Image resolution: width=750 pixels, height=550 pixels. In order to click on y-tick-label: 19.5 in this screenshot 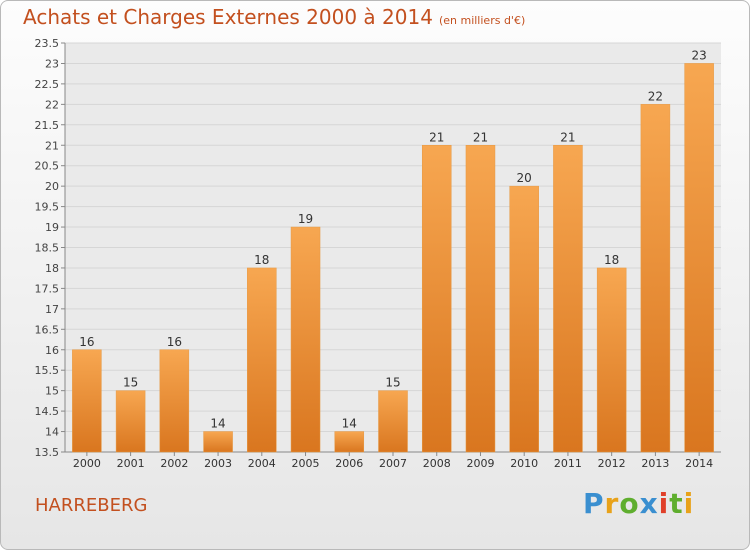, I will do `click(47, 207)`.